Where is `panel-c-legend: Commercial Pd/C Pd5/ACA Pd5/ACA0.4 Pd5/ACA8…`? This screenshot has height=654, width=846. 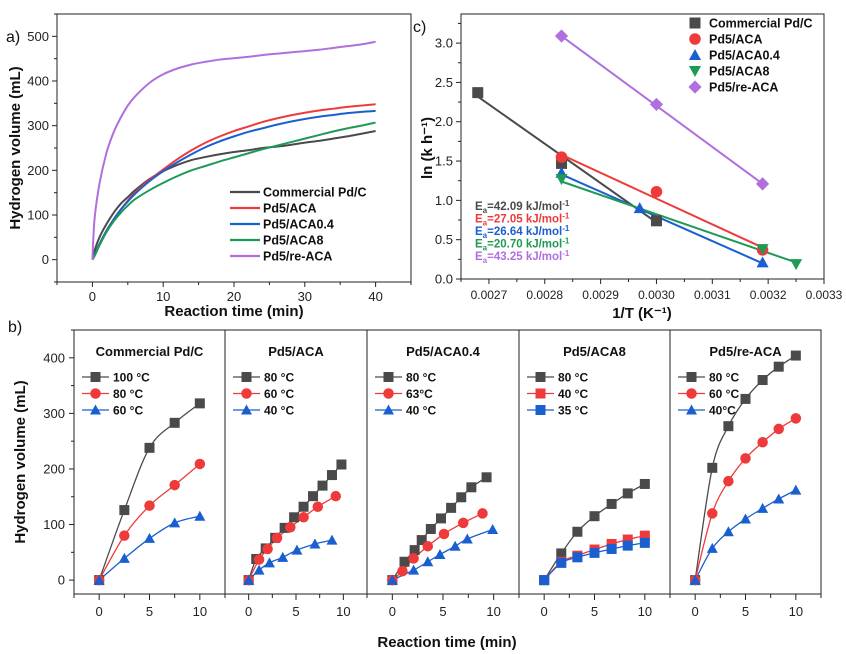 panel-c-legend: Commercial Pd/C Pd5/ACA Pd5/ACA0.4 Pd5/ACA8… is located at coordinates (750, 56).